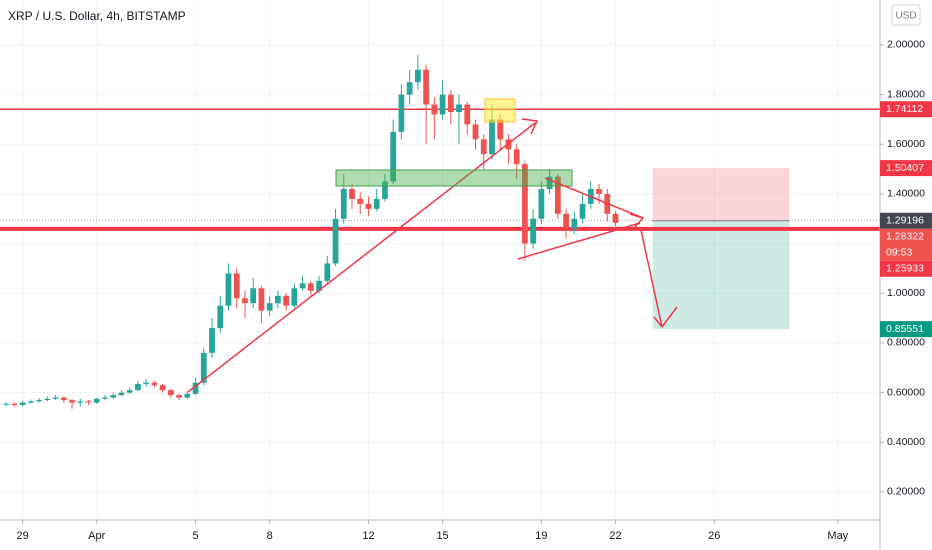 Image resolution: width=932 pixels, height=550 pixels. What do you see at coordinates (906, 194) in the screenshot?
I see `y-tick-label: 1.40000` at bounding box center [906, 194].